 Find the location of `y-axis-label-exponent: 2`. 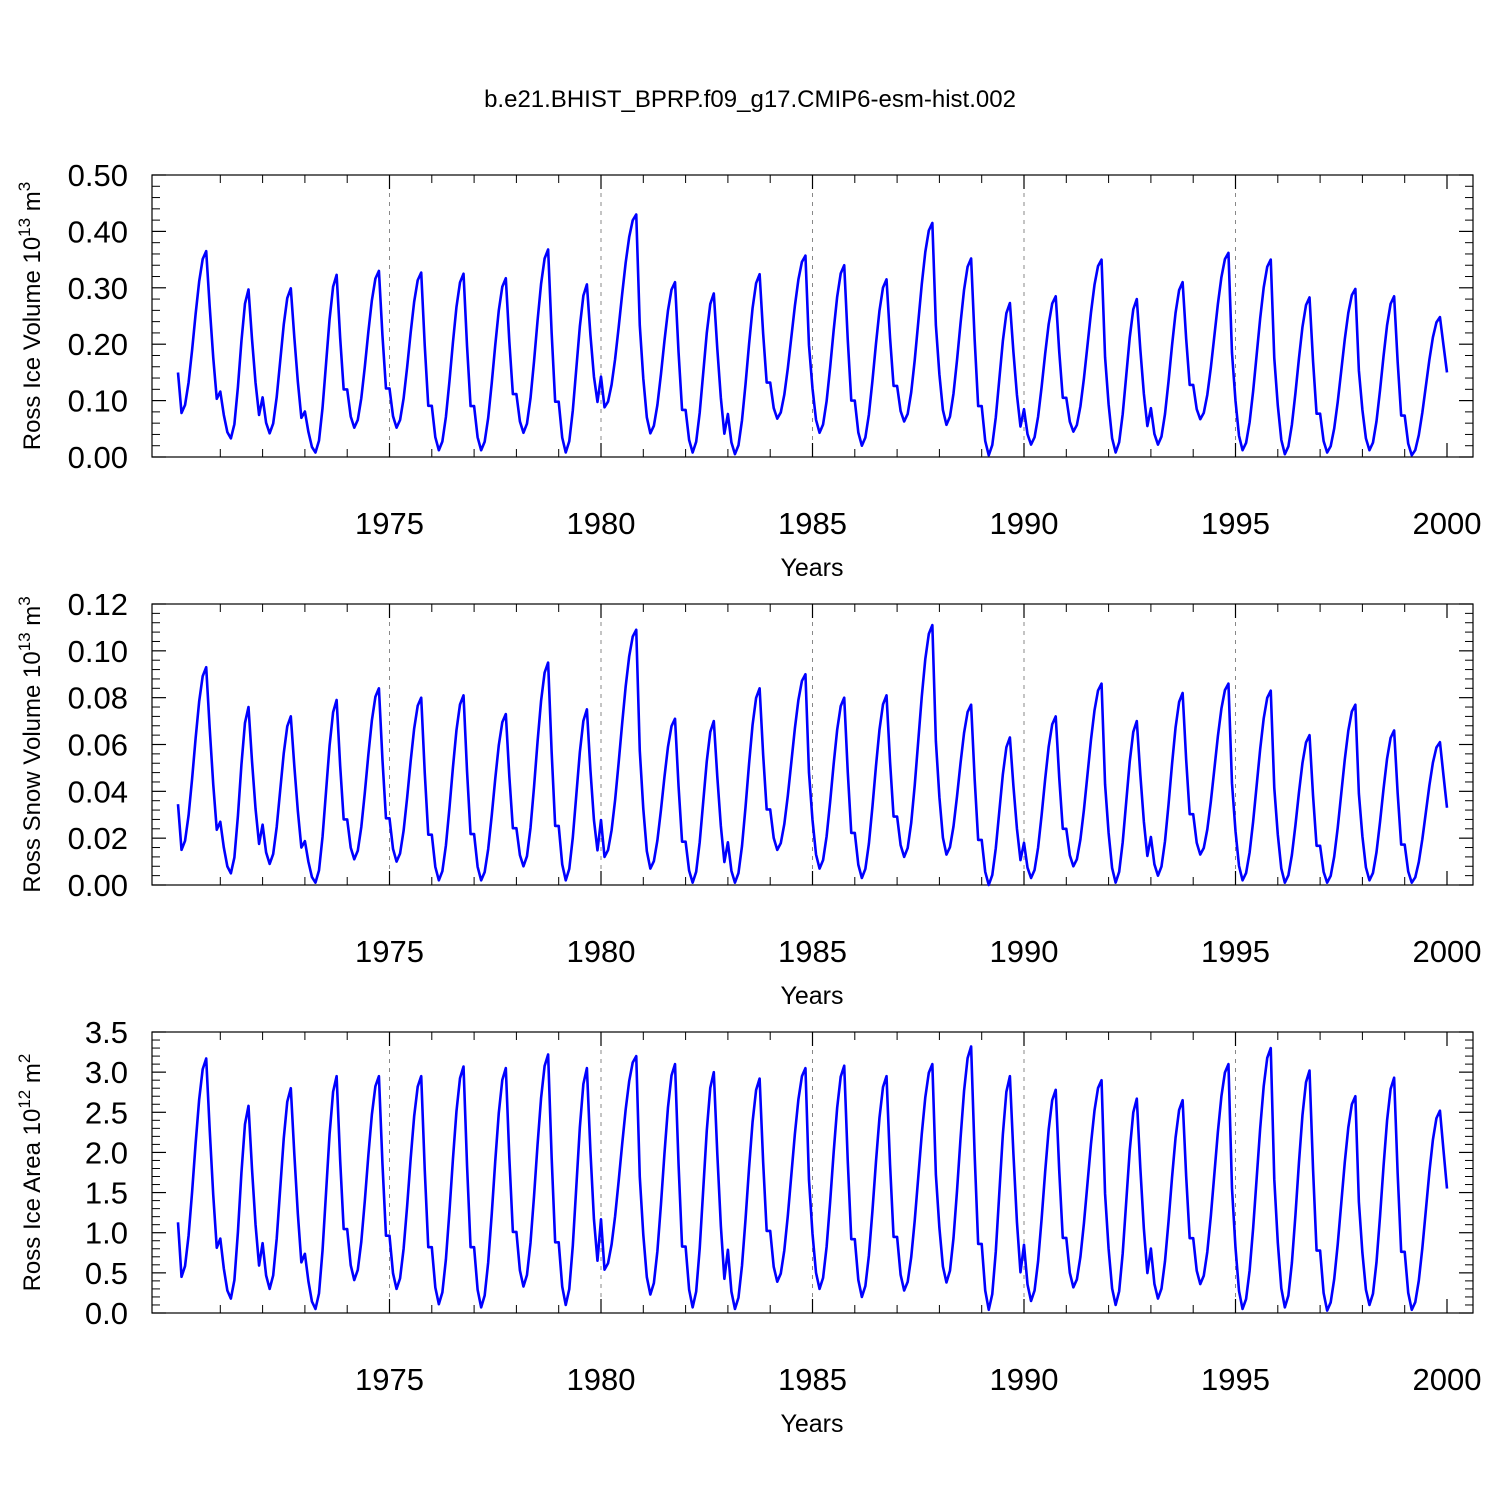

y-axis-label-exponent: 2 is located at coordinates (24, 1058).